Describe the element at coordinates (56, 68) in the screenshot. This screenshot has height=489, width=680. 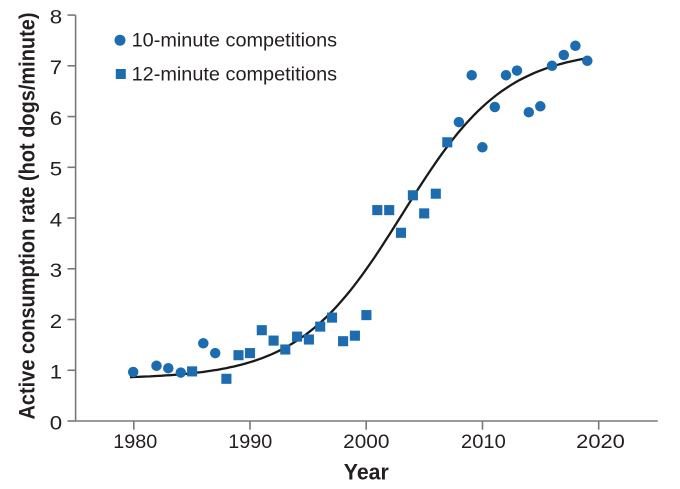
I see `svg-text: 7` at that location.